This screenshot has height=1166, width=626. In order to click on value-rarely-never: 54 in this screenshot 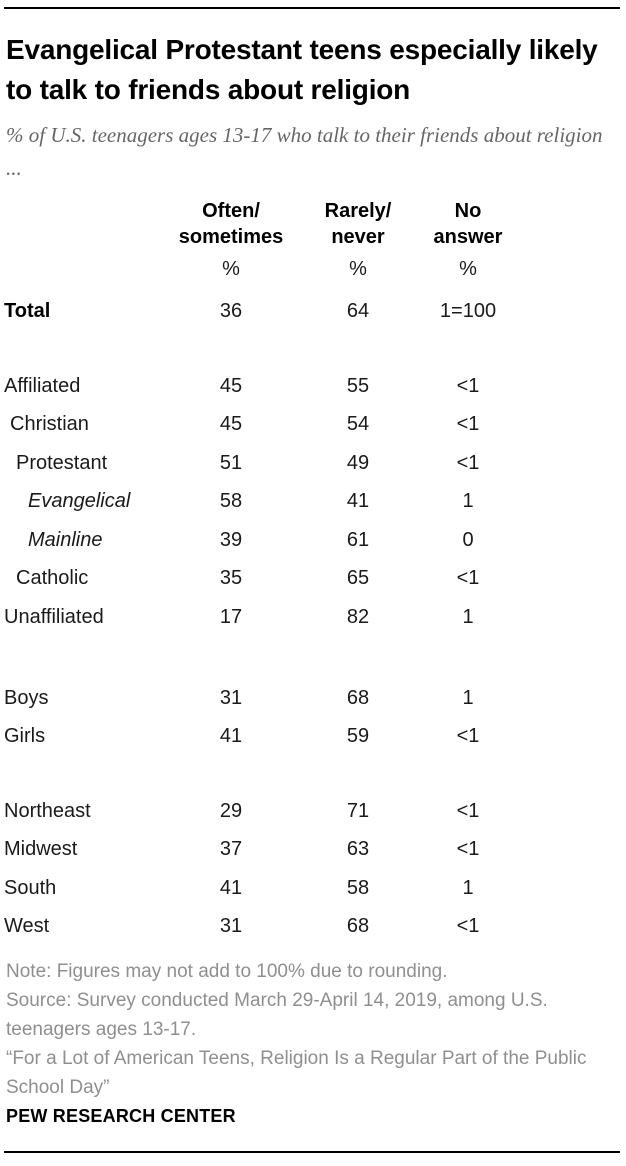, I will do `click(358, 424)`.